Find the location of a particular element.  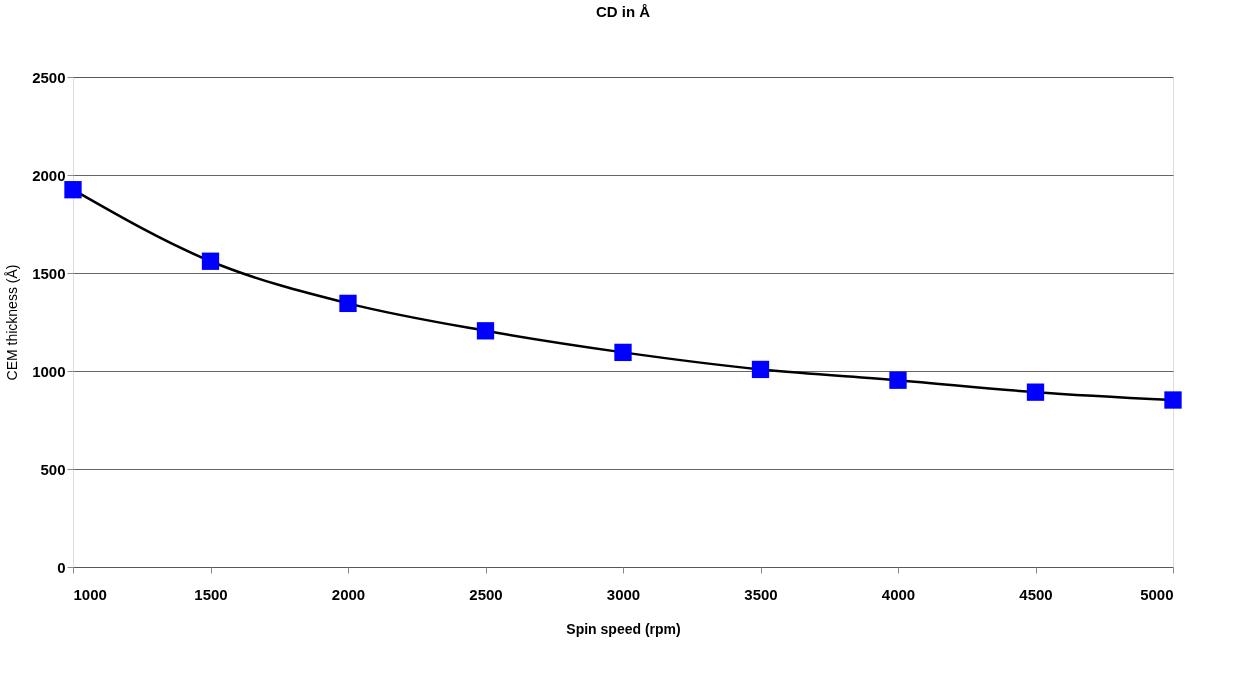

y-tick-label: 0 is located at coordinates (61, 567).